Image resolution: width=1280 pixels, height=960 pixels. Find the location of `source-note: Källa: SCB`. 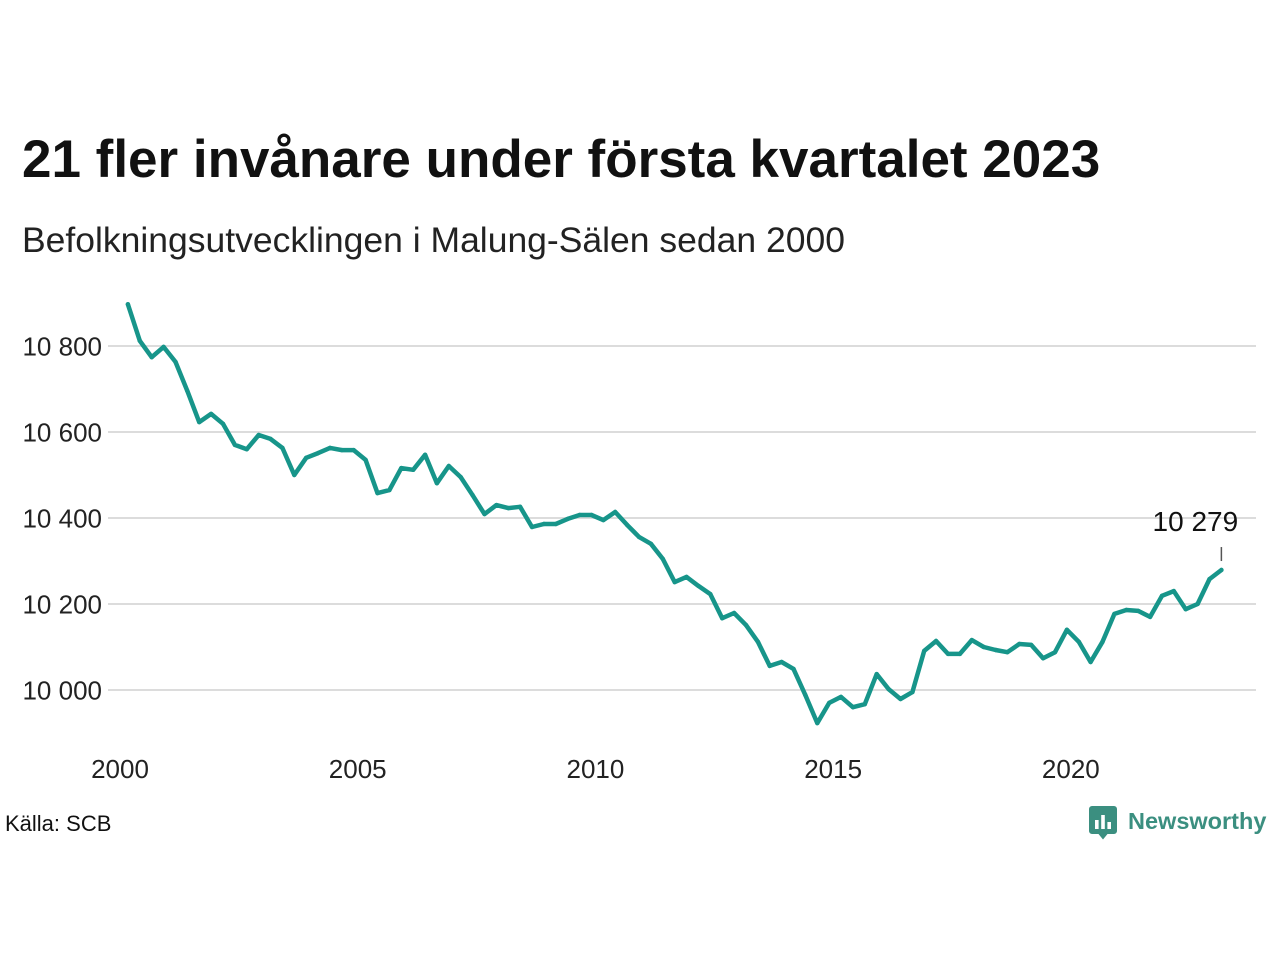

source-note: Källa: SCB is located at coordinates (58, 823).